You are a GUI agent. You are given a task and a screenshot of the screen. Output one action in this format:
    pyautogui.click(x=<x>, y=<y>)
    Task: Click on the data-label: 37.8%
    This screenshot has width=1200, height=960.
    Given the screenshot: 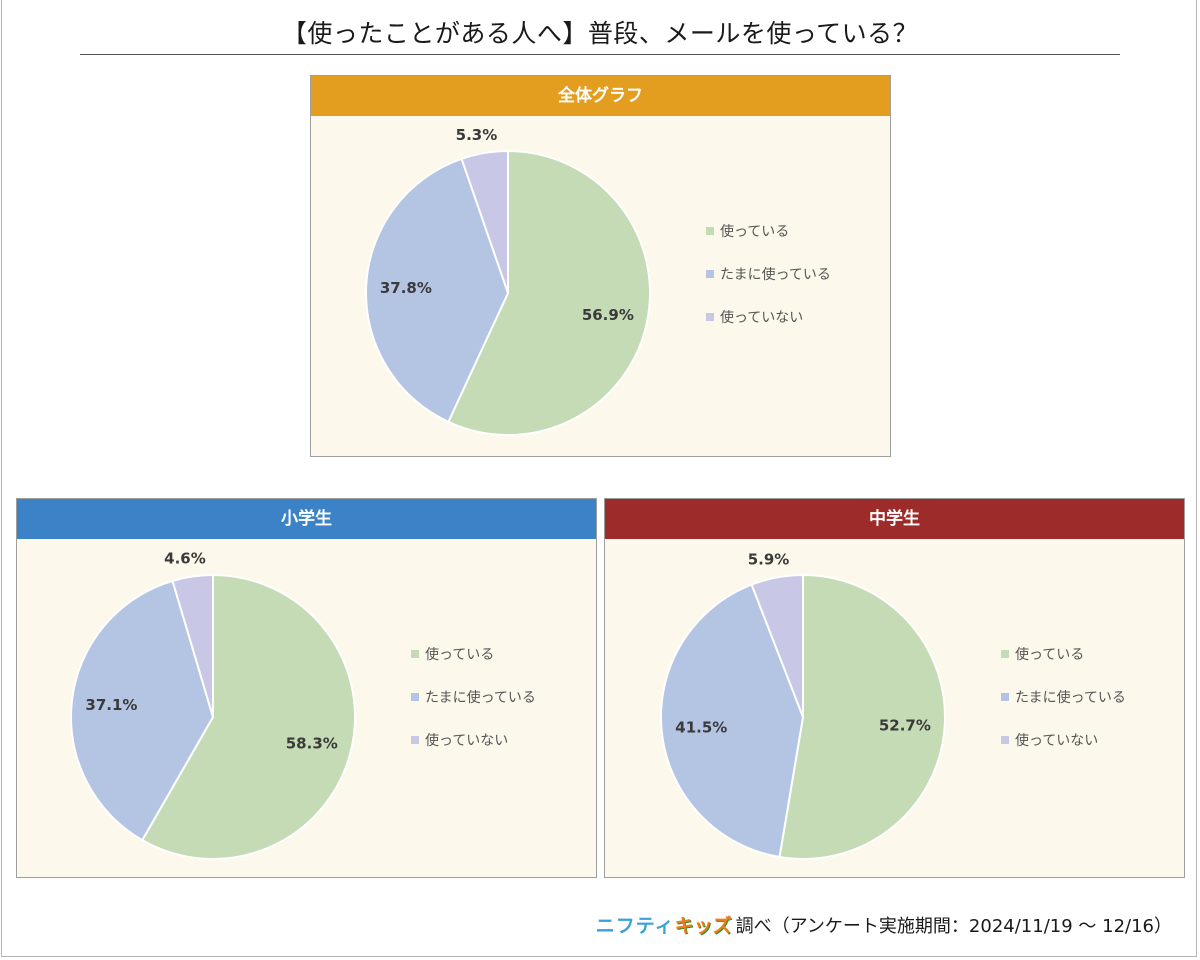 What is the action you would take?
    pyautogui.click(x=406, y=288)
    